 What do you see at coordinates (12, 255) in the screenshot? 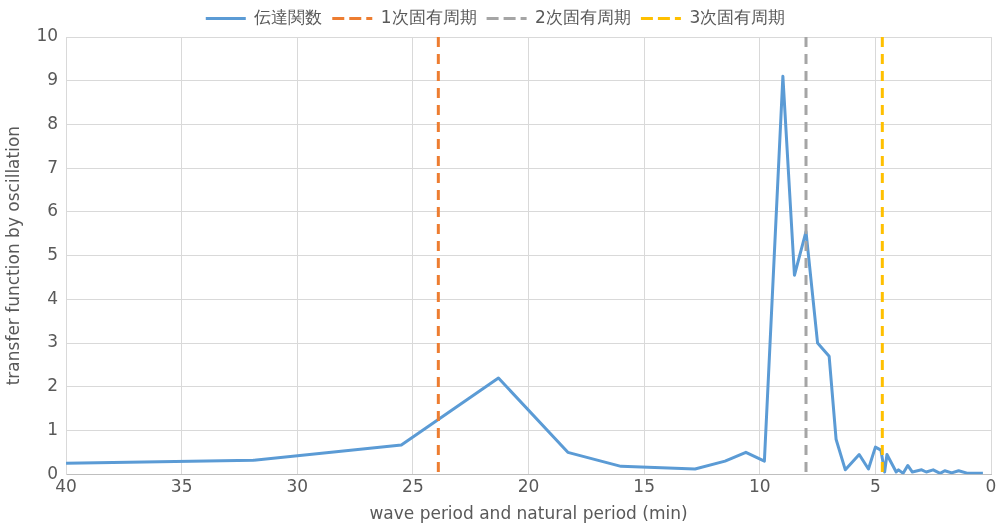
I see `y-axis-title: transfer function by oscillation` at bounding box center [12, 255].